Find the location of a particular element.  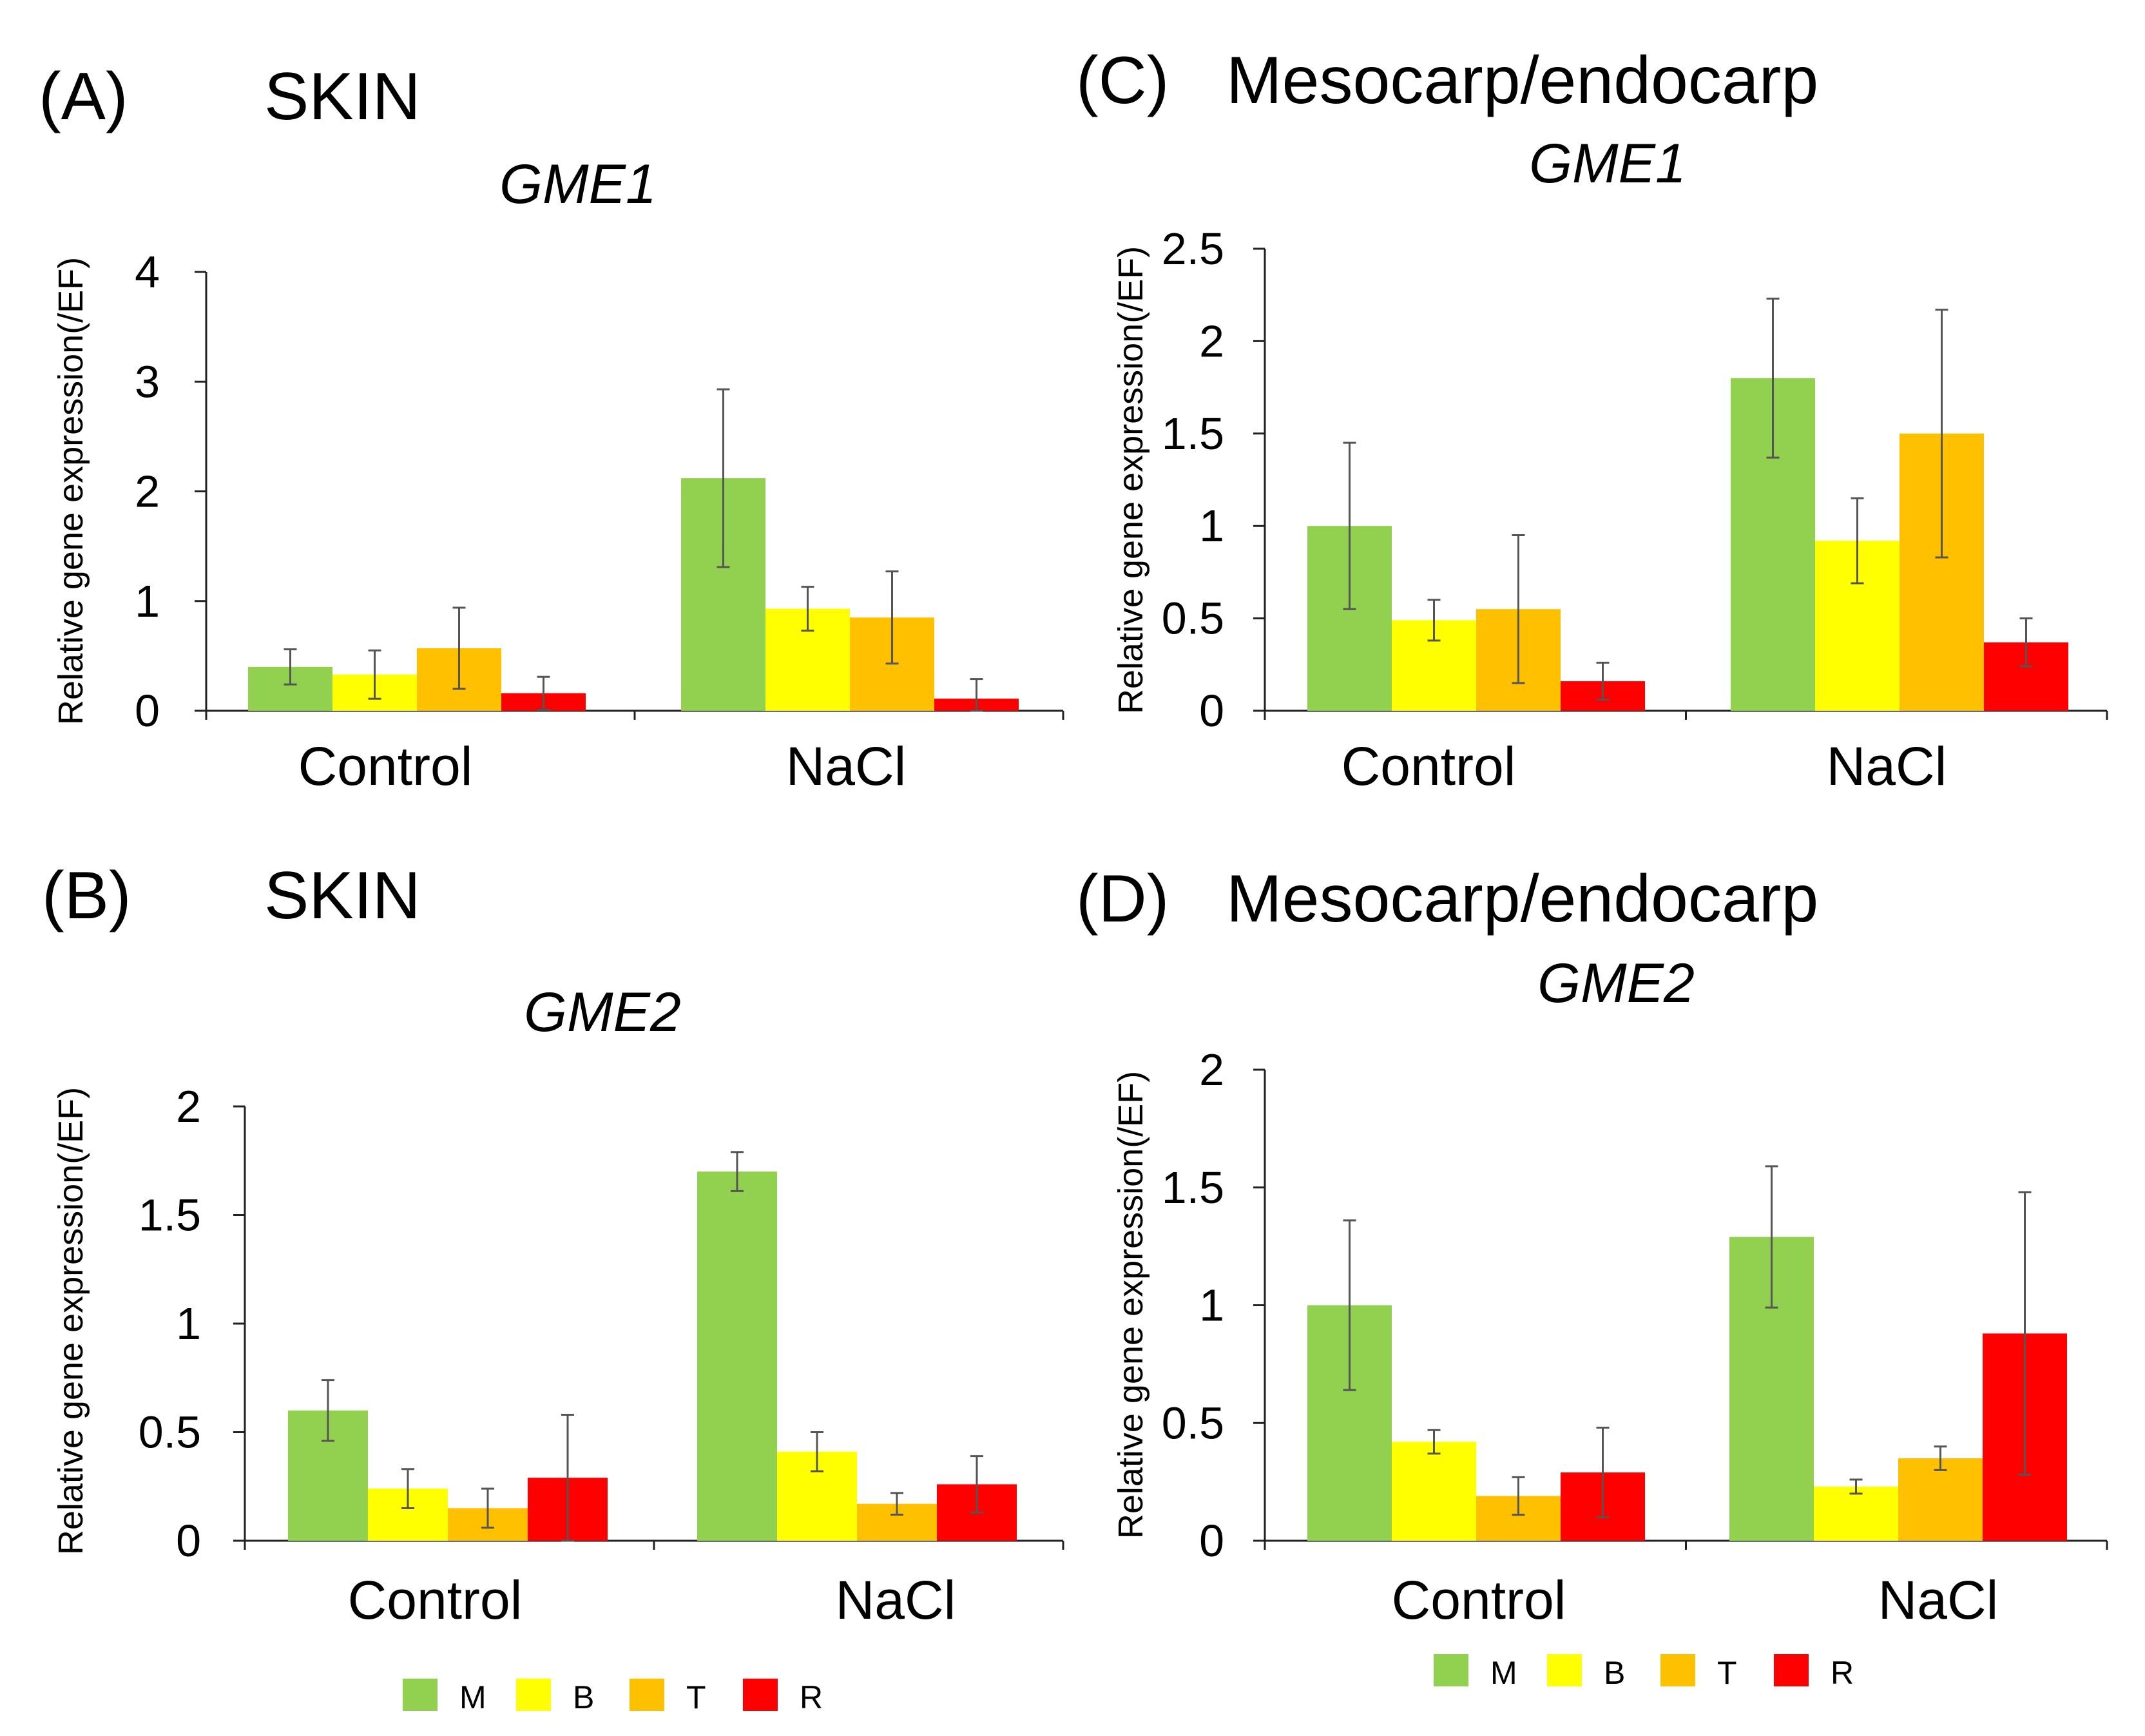

bar-b-control is located at coordinates (1434, 1491).